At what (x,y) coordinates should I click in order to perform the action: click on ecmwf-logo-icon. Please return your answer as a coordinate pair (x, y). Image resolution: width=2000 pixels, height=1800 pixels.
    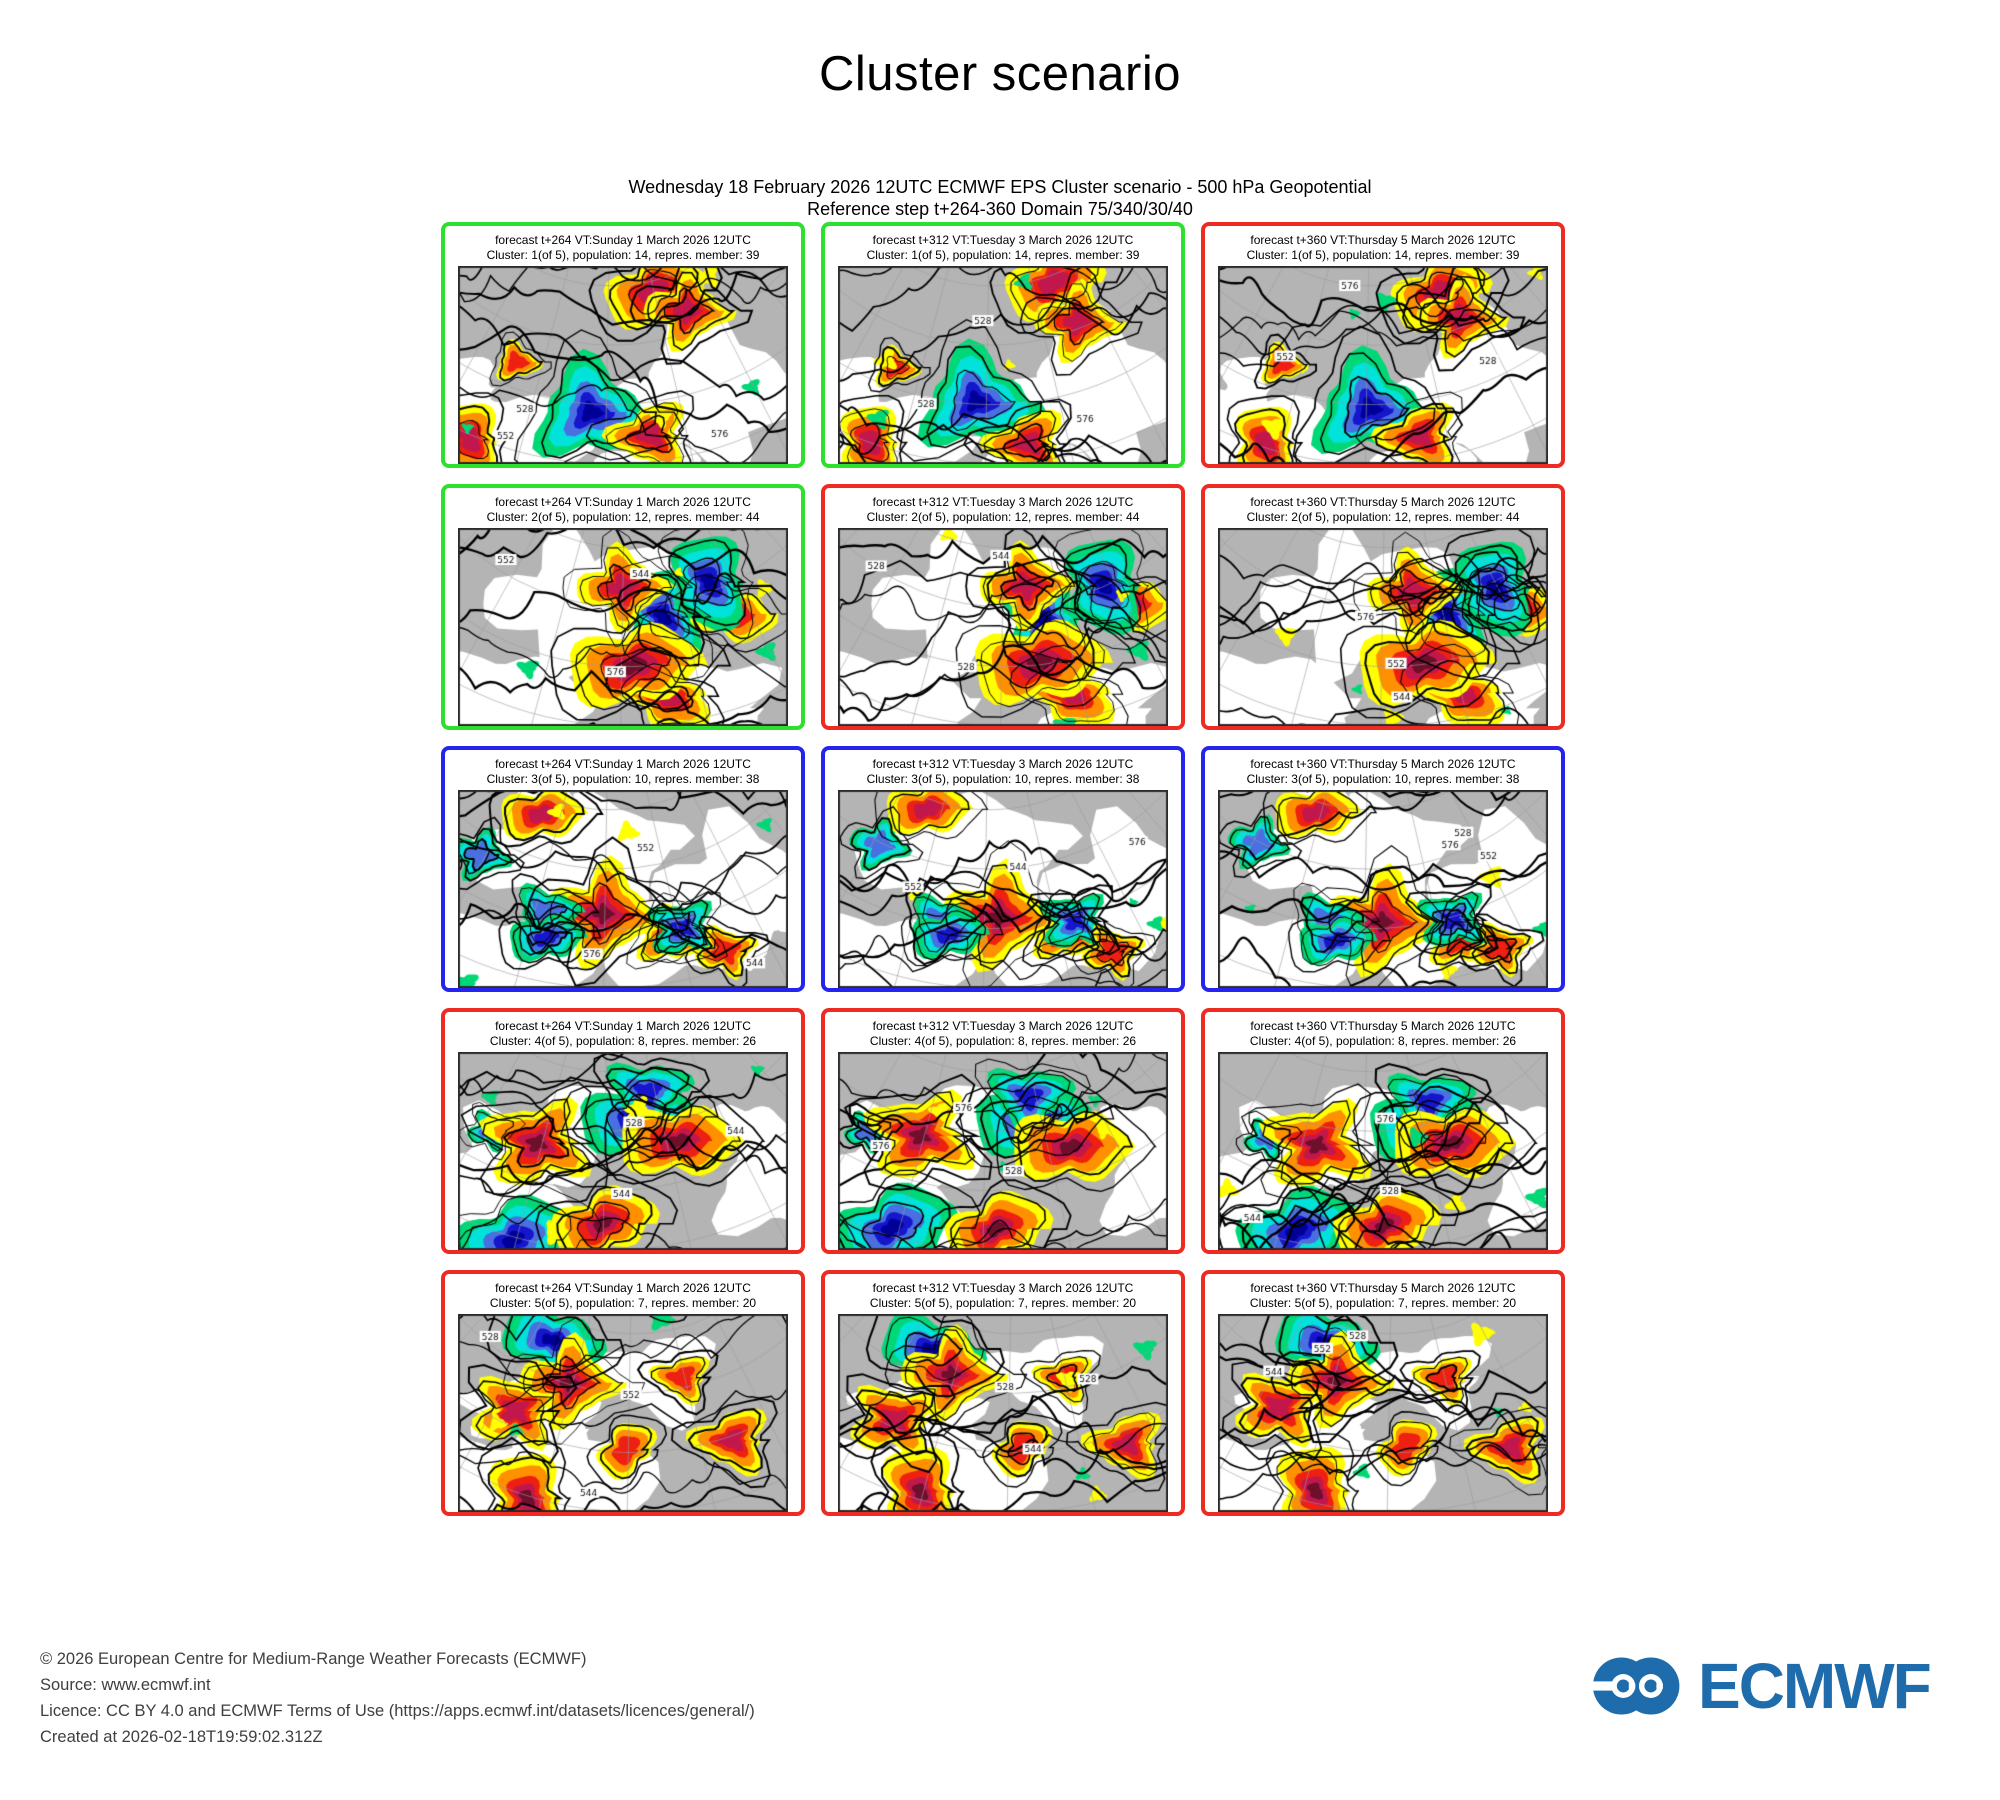
    Looking at the image, I should click on (1636, 1686).